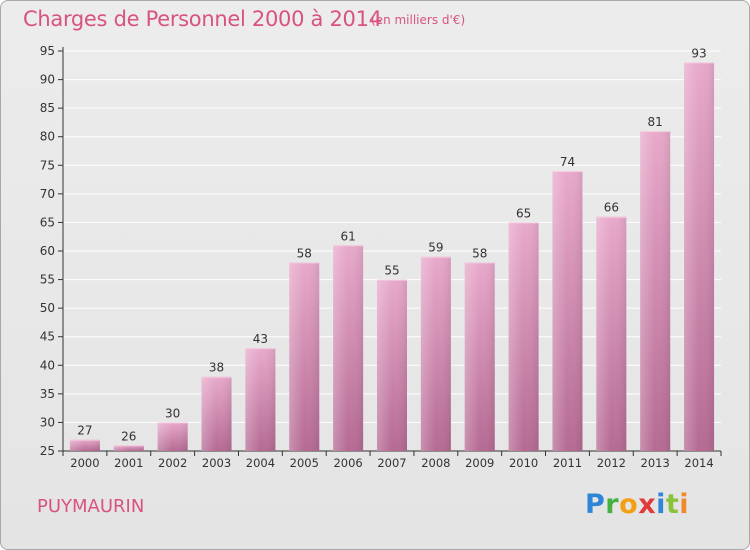 The width and height of the screenshot is (750, 550). I want to click on y-tick-label: 45, so click(47, 337).